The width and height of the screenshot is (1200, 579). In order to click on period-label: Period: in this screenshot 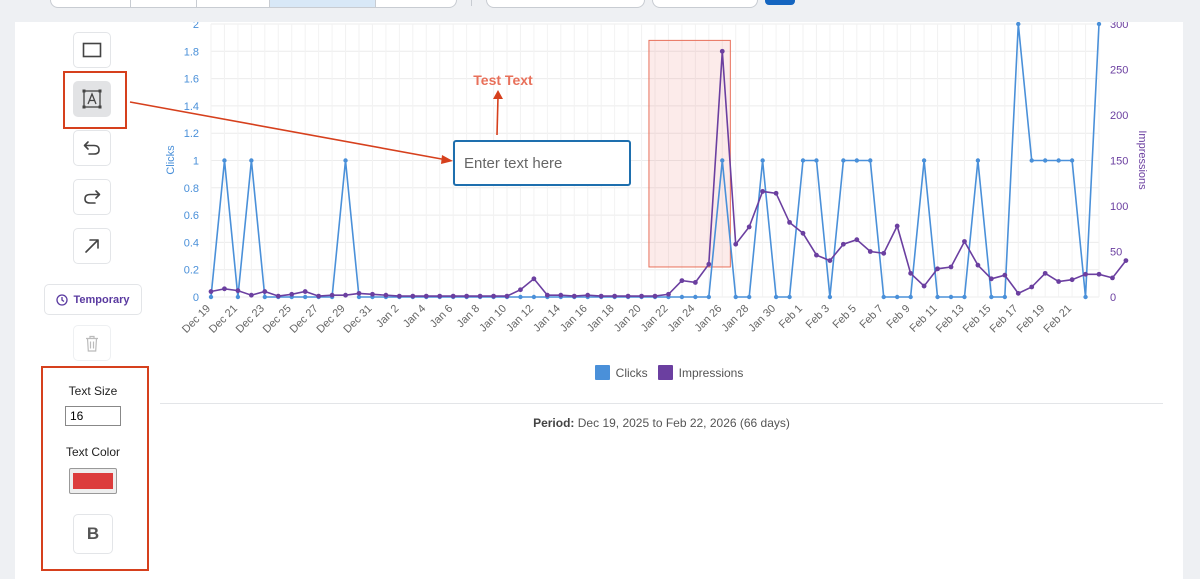, I will do `click(554, 423)`.